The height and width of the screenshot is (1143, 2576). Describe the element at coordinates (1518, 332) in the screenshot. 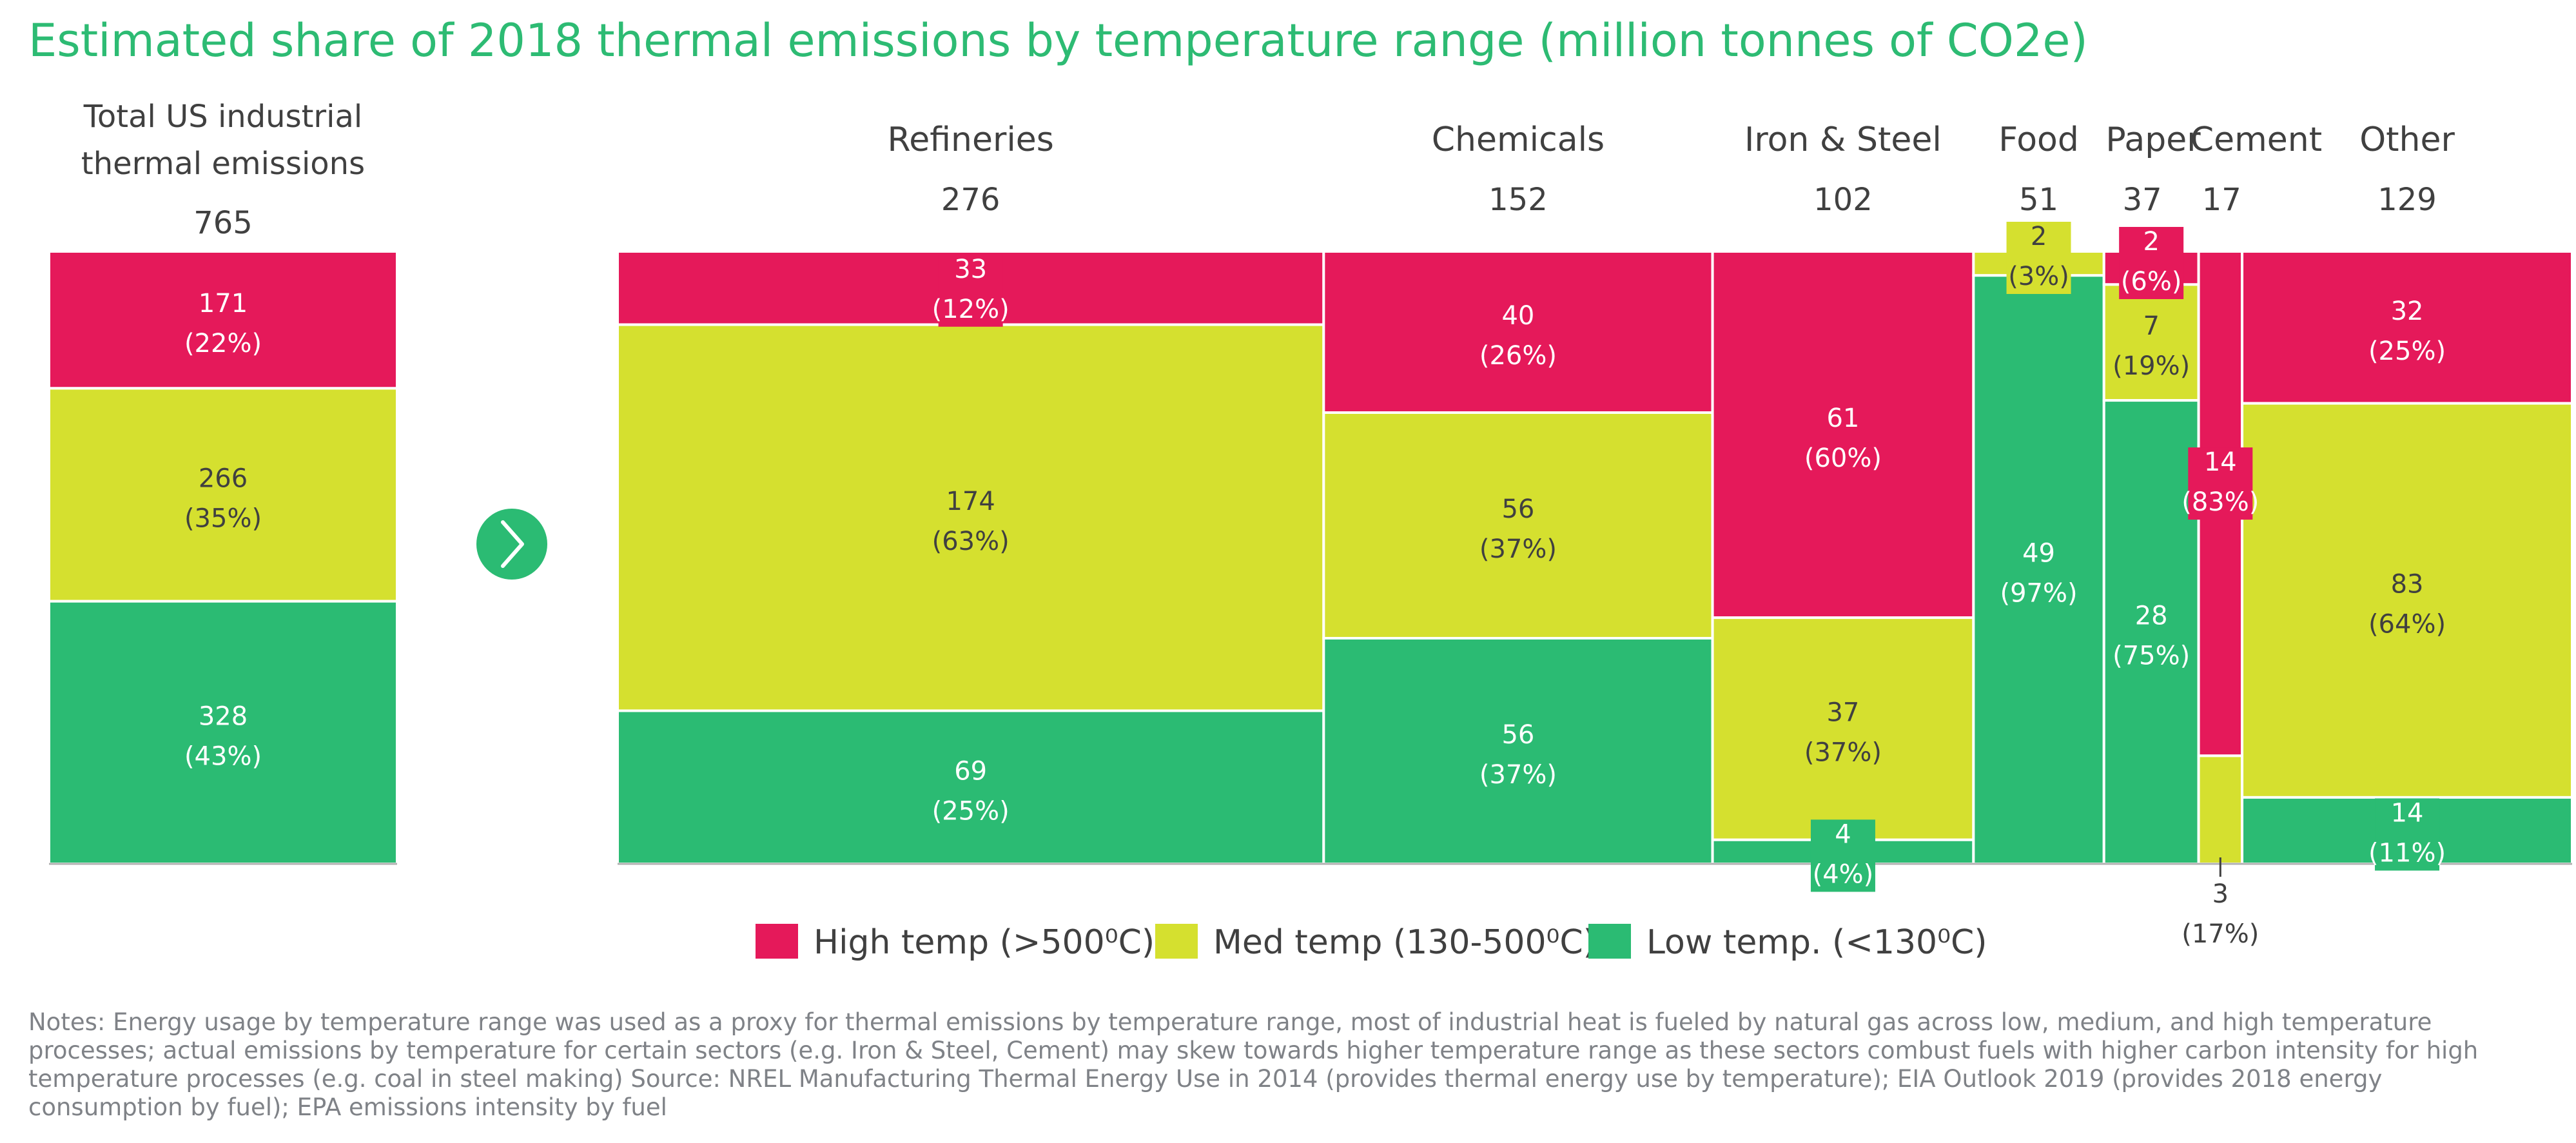

I see `segment-chemicals-high` at that location.